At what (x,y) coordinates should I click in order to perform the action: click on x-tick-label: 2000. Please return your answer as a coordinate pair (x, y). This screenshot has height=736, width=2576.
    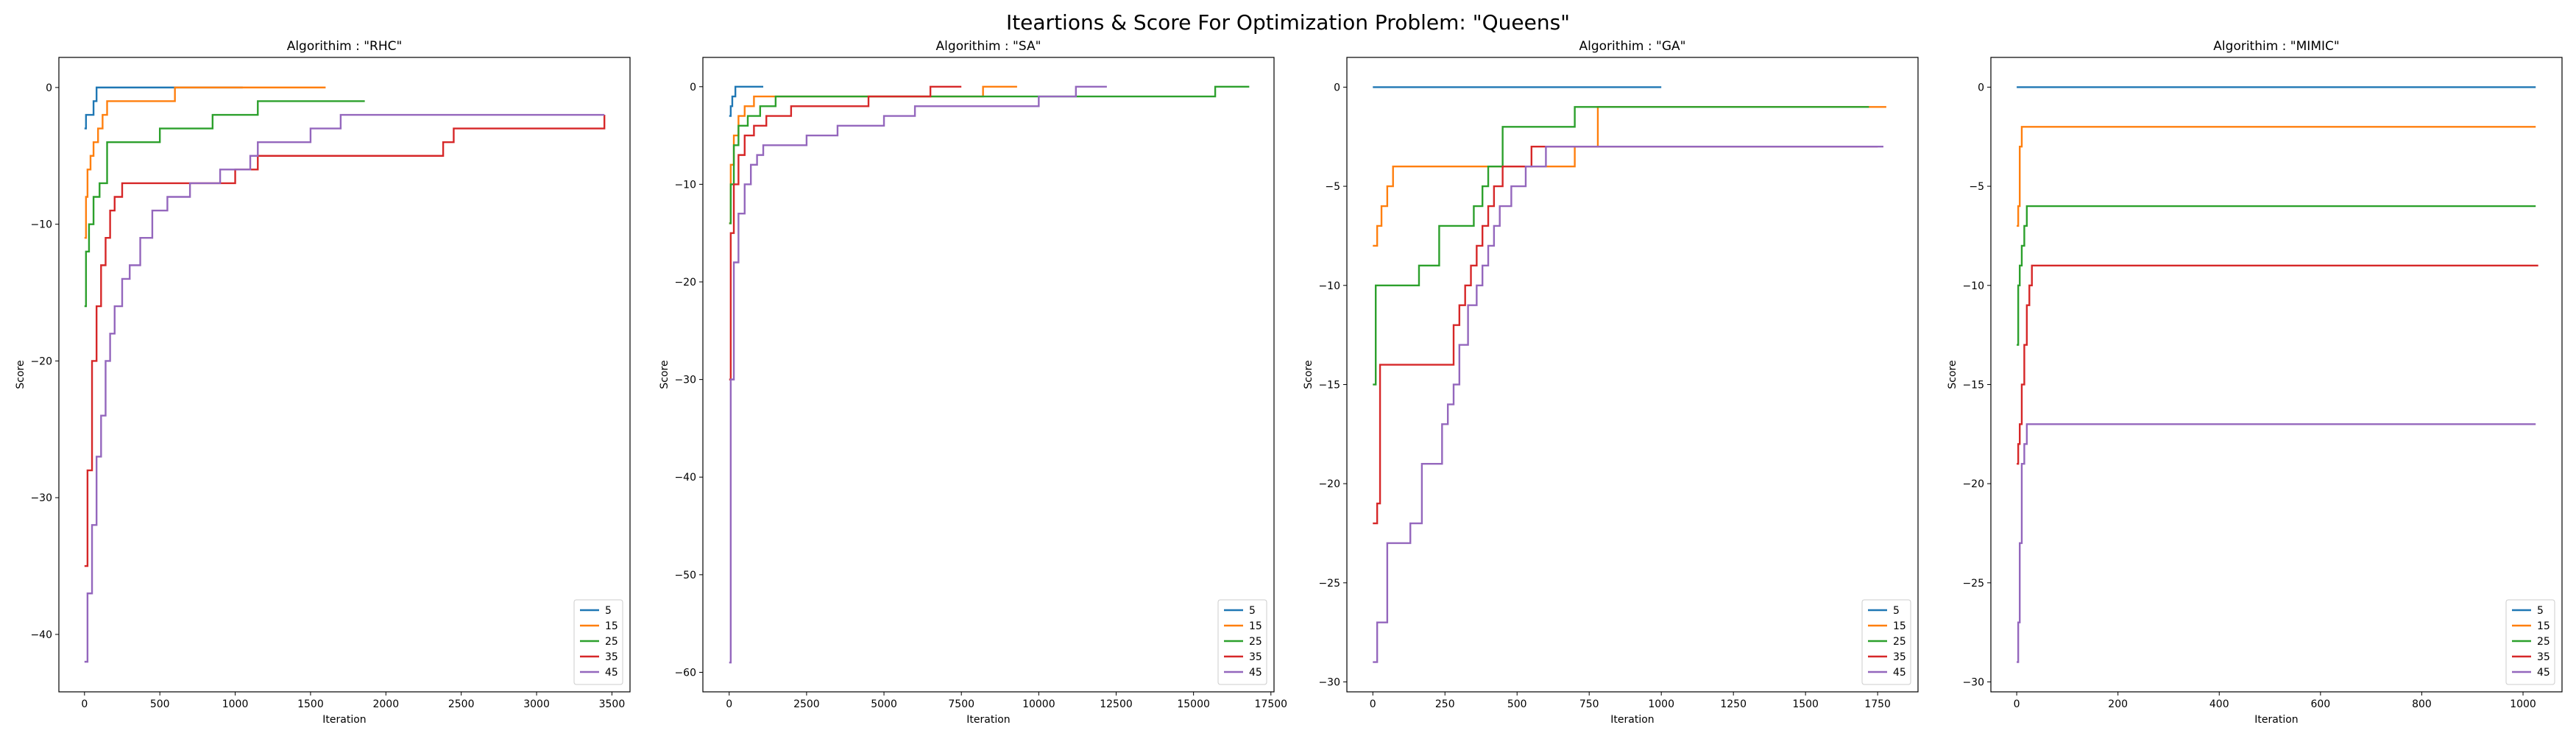
    Looking at the image, I should click on (385, 704).